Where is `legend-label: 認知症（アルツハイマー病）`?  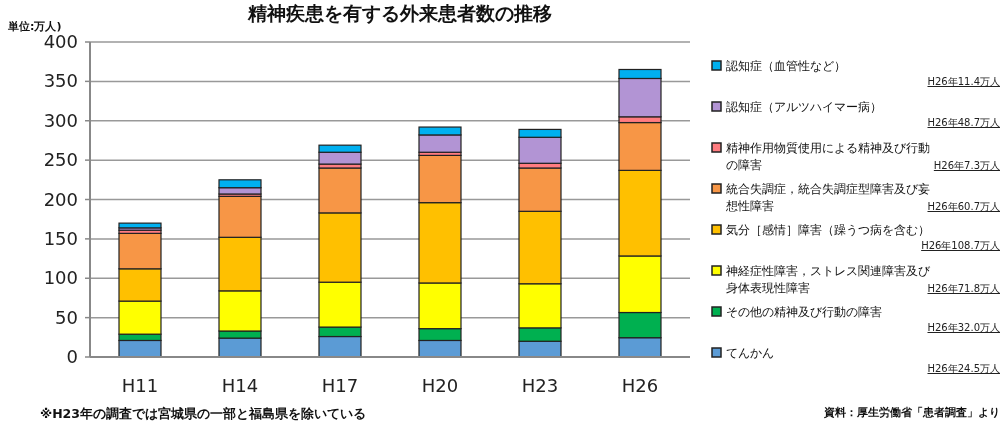
legend-label: 認知症（アルツハイマー病） is located at coordinates (804, 107).